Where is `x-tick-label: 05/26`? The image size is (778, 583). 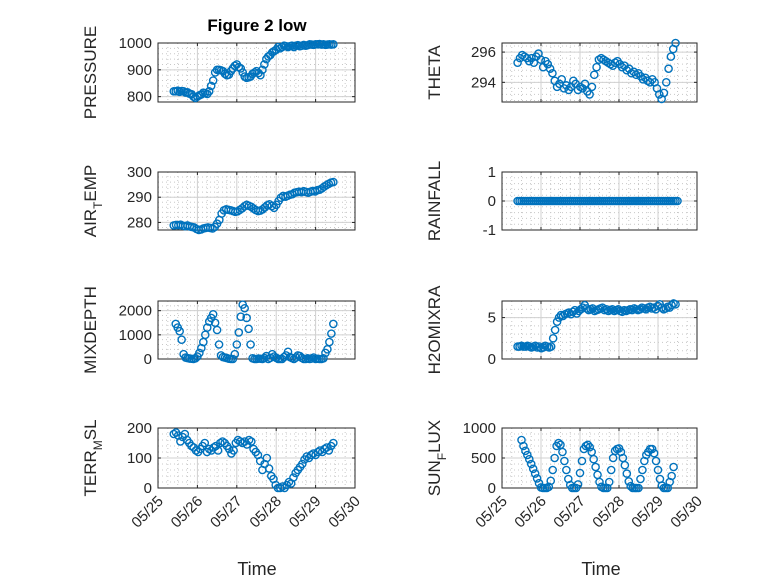 x-tick-label: 05/26 is located at coordinates (530, 512).